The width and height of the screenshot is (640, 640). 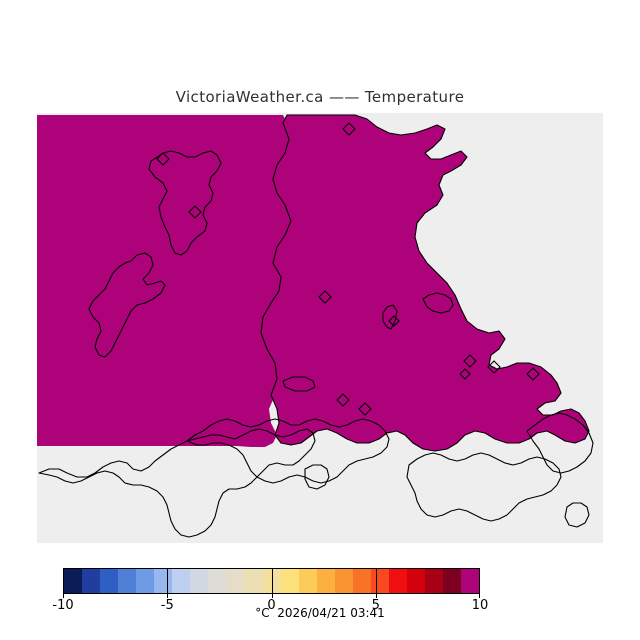 What do you see at coordinates (63, 605) in the screenshot?
I see `colorbar-tick-label: -10` at bounding box center [63, 605].